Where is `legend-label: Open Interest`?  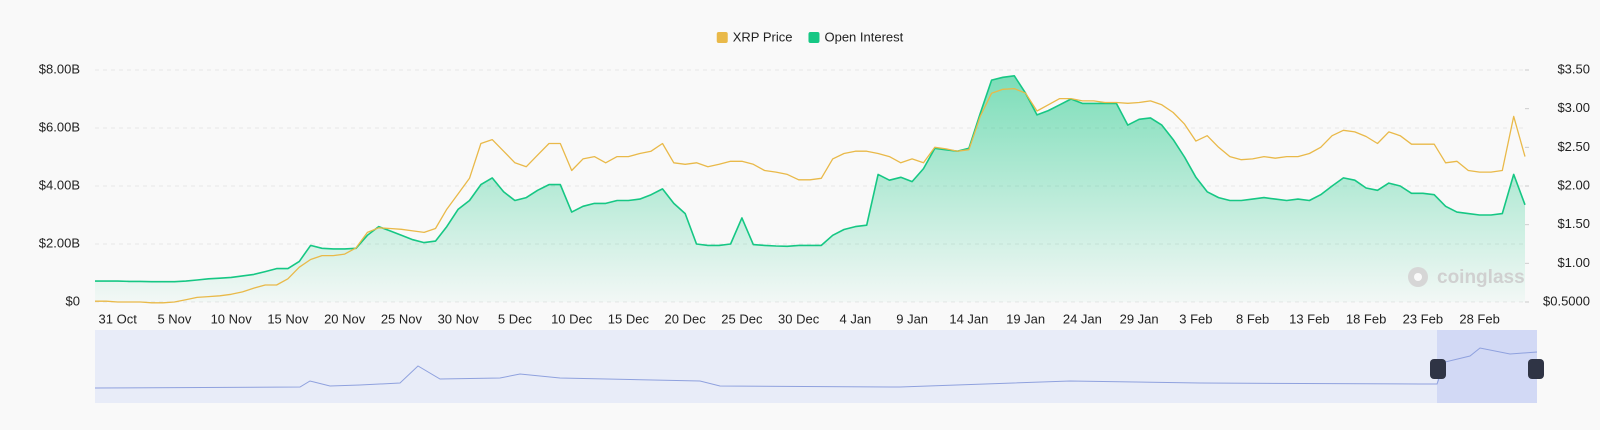
legend-label: Open Interest is located at coordinates (863, 36).